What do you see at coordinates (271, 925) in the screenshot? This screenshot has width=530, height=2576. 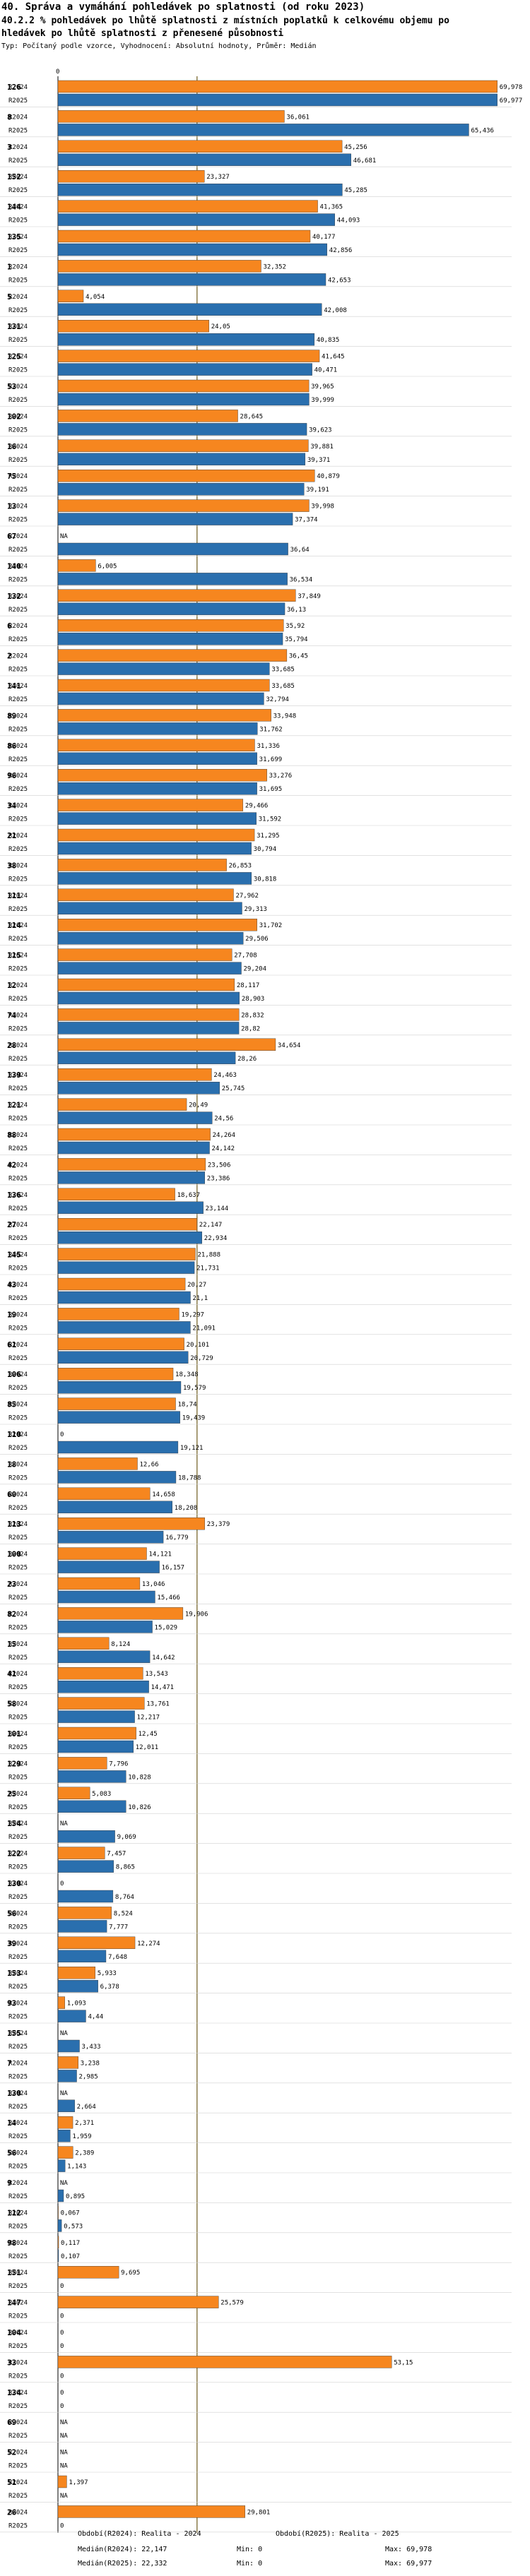 I see `value-label-r2024-114: 31,702` at bounding box center [271, 925].